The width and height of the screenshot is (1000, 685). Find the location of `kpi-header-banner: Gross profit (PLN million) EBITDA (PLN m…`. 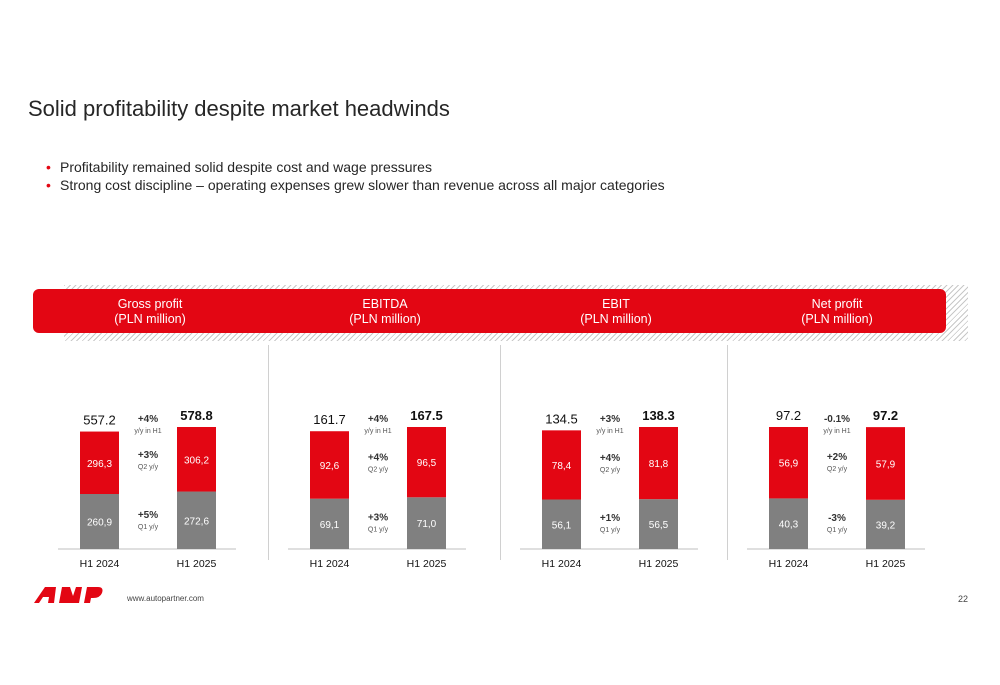

kpi-header-banner: Gross profit (PLN million) EBITDA (PLN m… is located at coordinates (489, 311).